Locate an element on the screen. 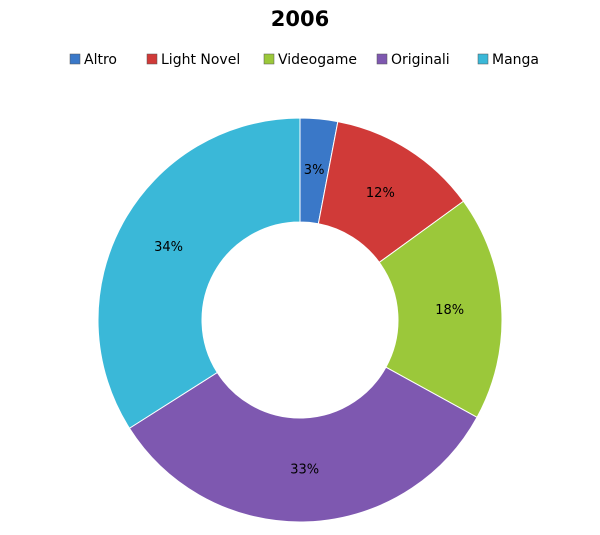 The height and width of the screenshot is (535, 600). data-label: 34% is located at coordinates (168, 247).